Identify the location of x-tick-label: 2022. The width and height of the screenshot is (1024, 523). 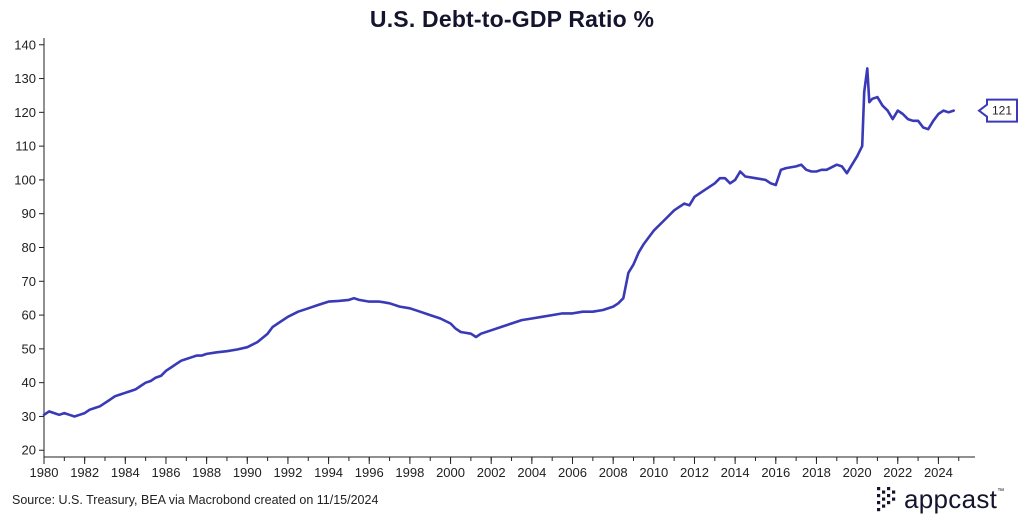
(897, 472).